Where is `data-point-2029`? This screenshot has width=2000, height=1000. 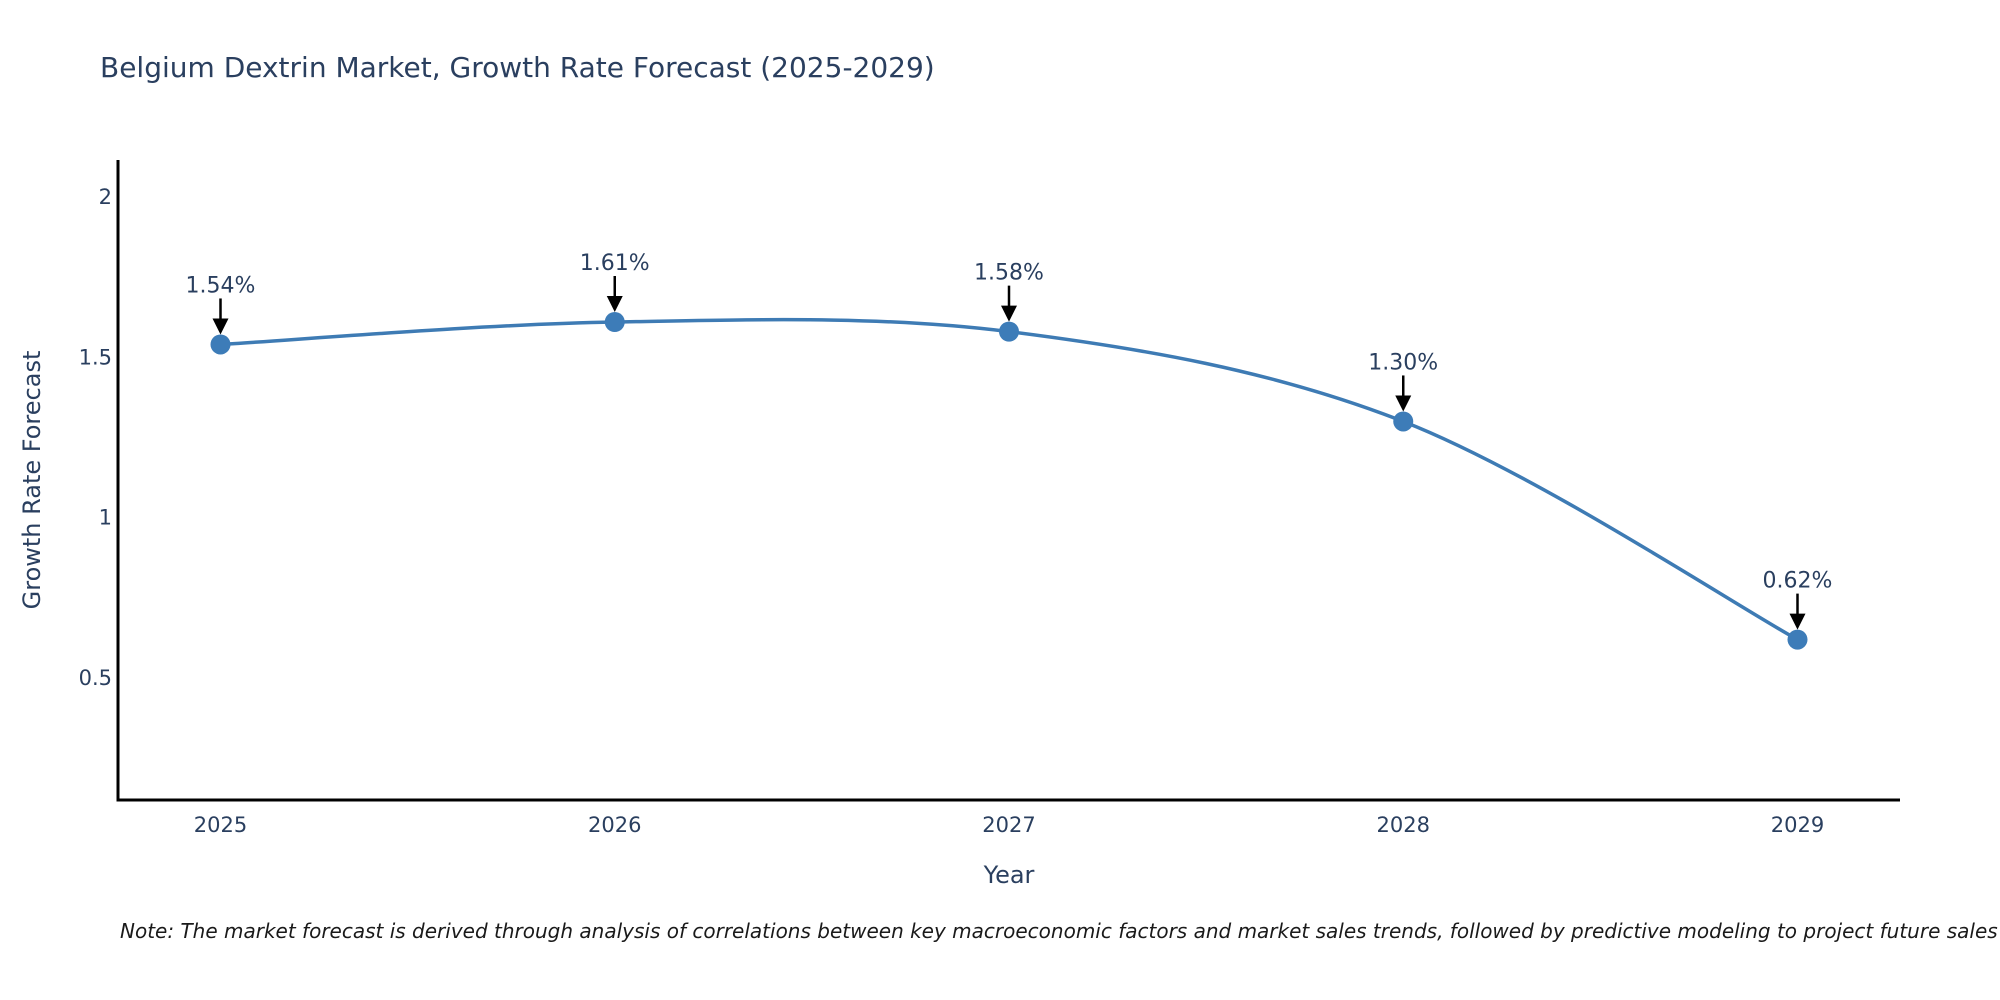
data-point-2029 is located at coordinates (1797, 639).